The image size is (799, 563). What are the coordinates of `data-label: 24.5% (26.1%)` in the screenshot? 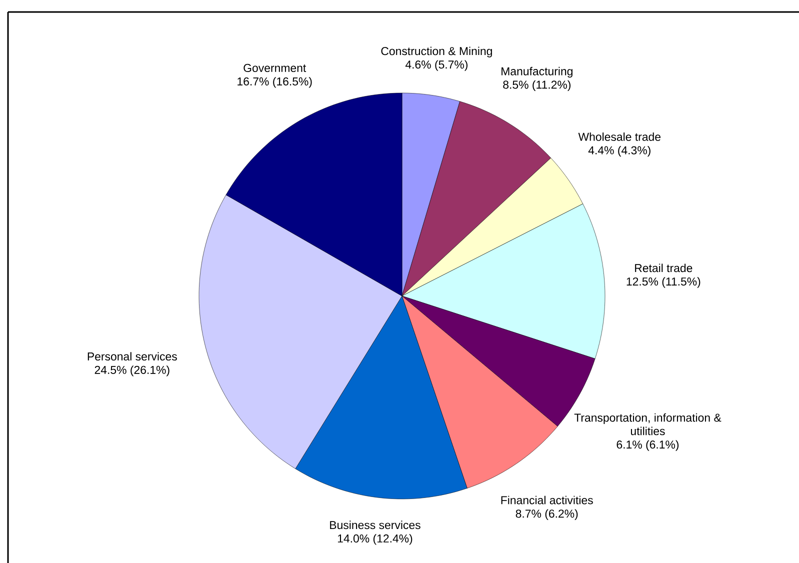 It's located at (132, 371).